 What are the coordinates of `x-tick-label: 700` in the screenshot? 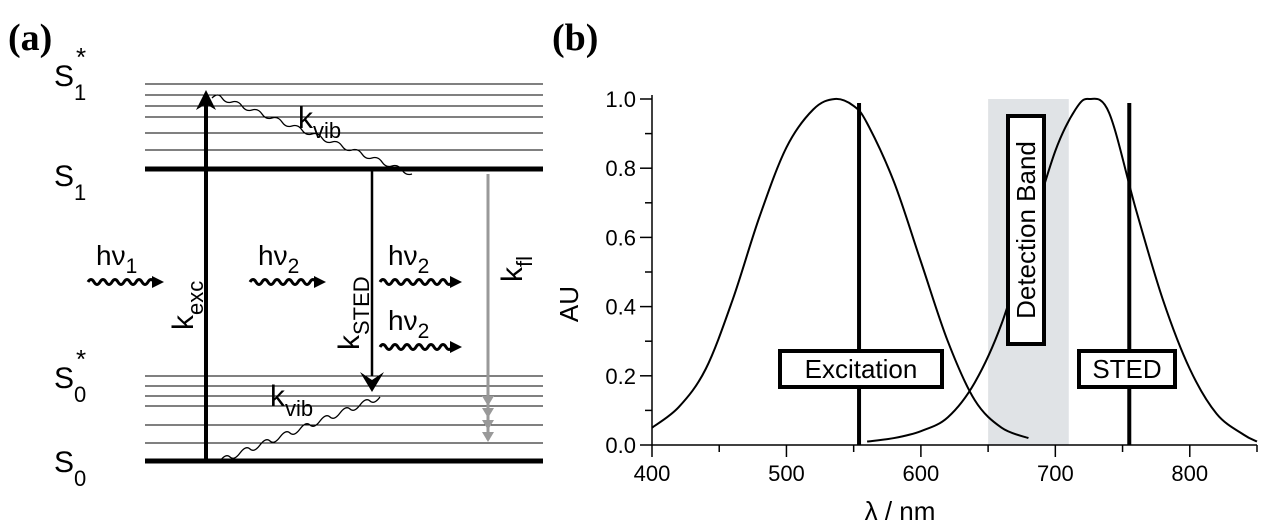 It's located at (1055, 473).